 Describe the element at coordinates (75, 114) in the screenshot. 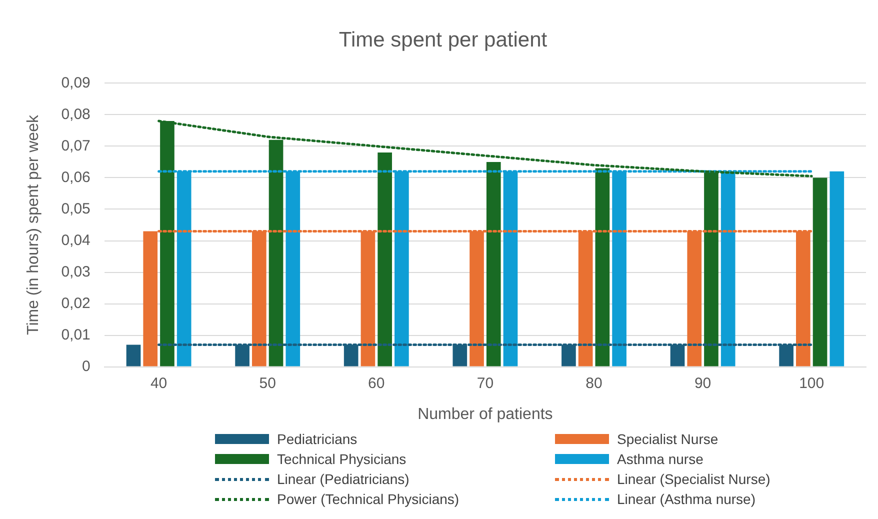

I see `y-tick-label: 0,08` at that location.